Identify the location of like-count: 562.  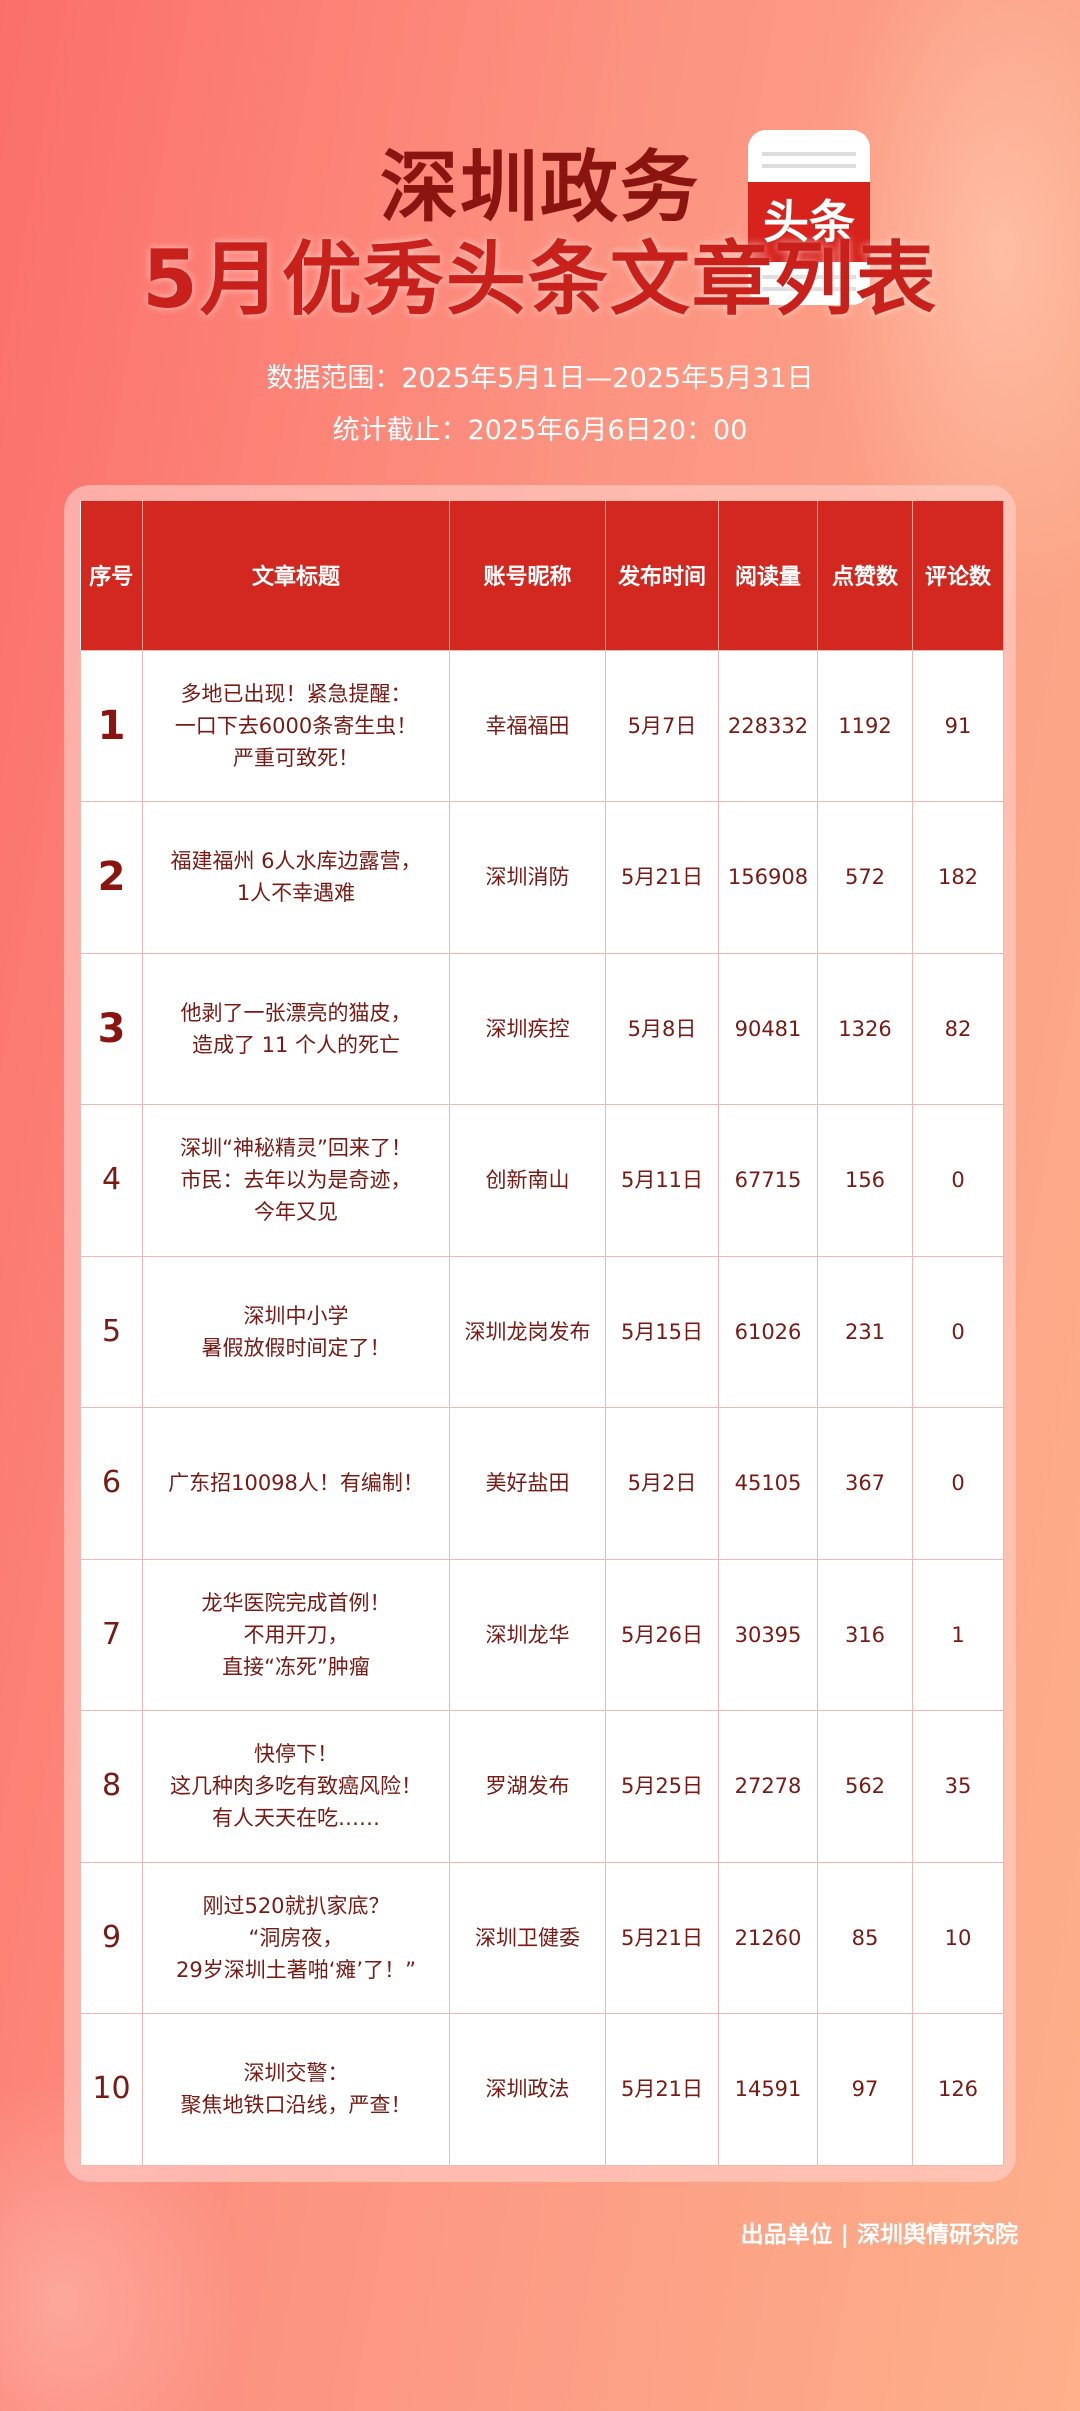
(865, 1786).